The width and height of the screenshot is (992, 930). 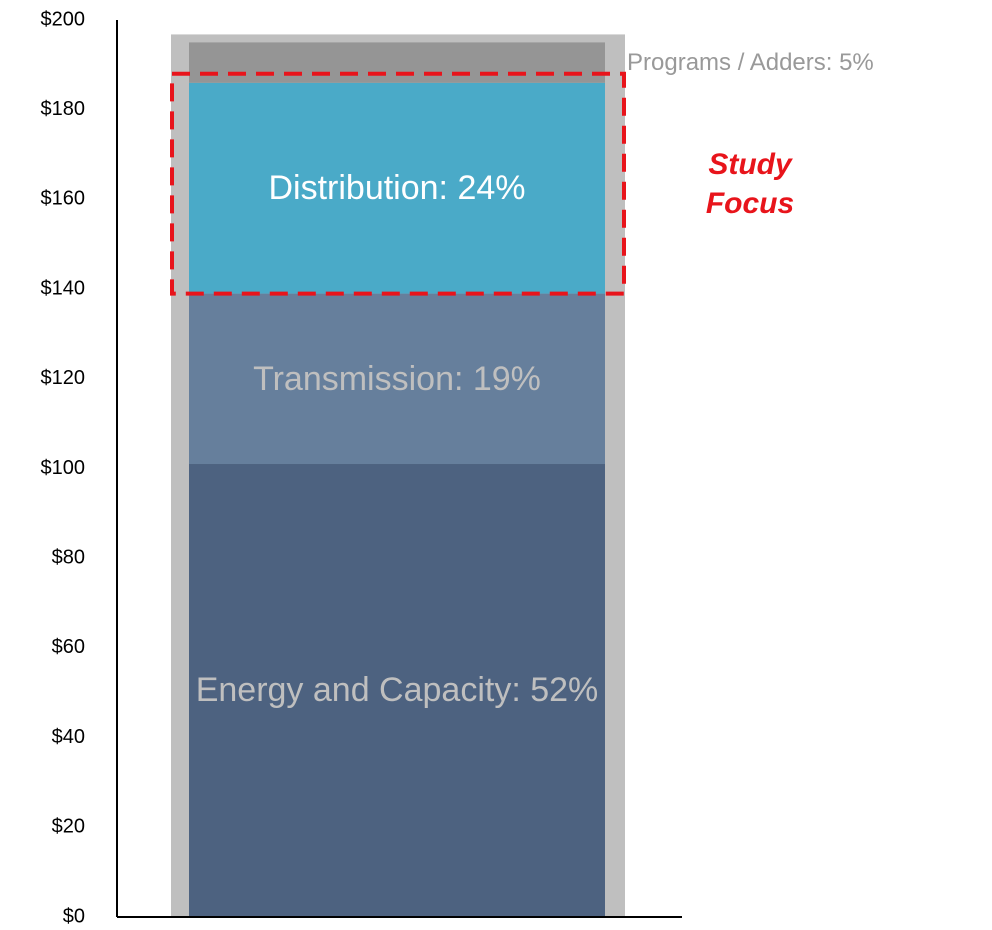 What do you see at coordinates (63, 199) in the screenshot?
I see `y-tick-label: $160` at bounding box center [63, 199].